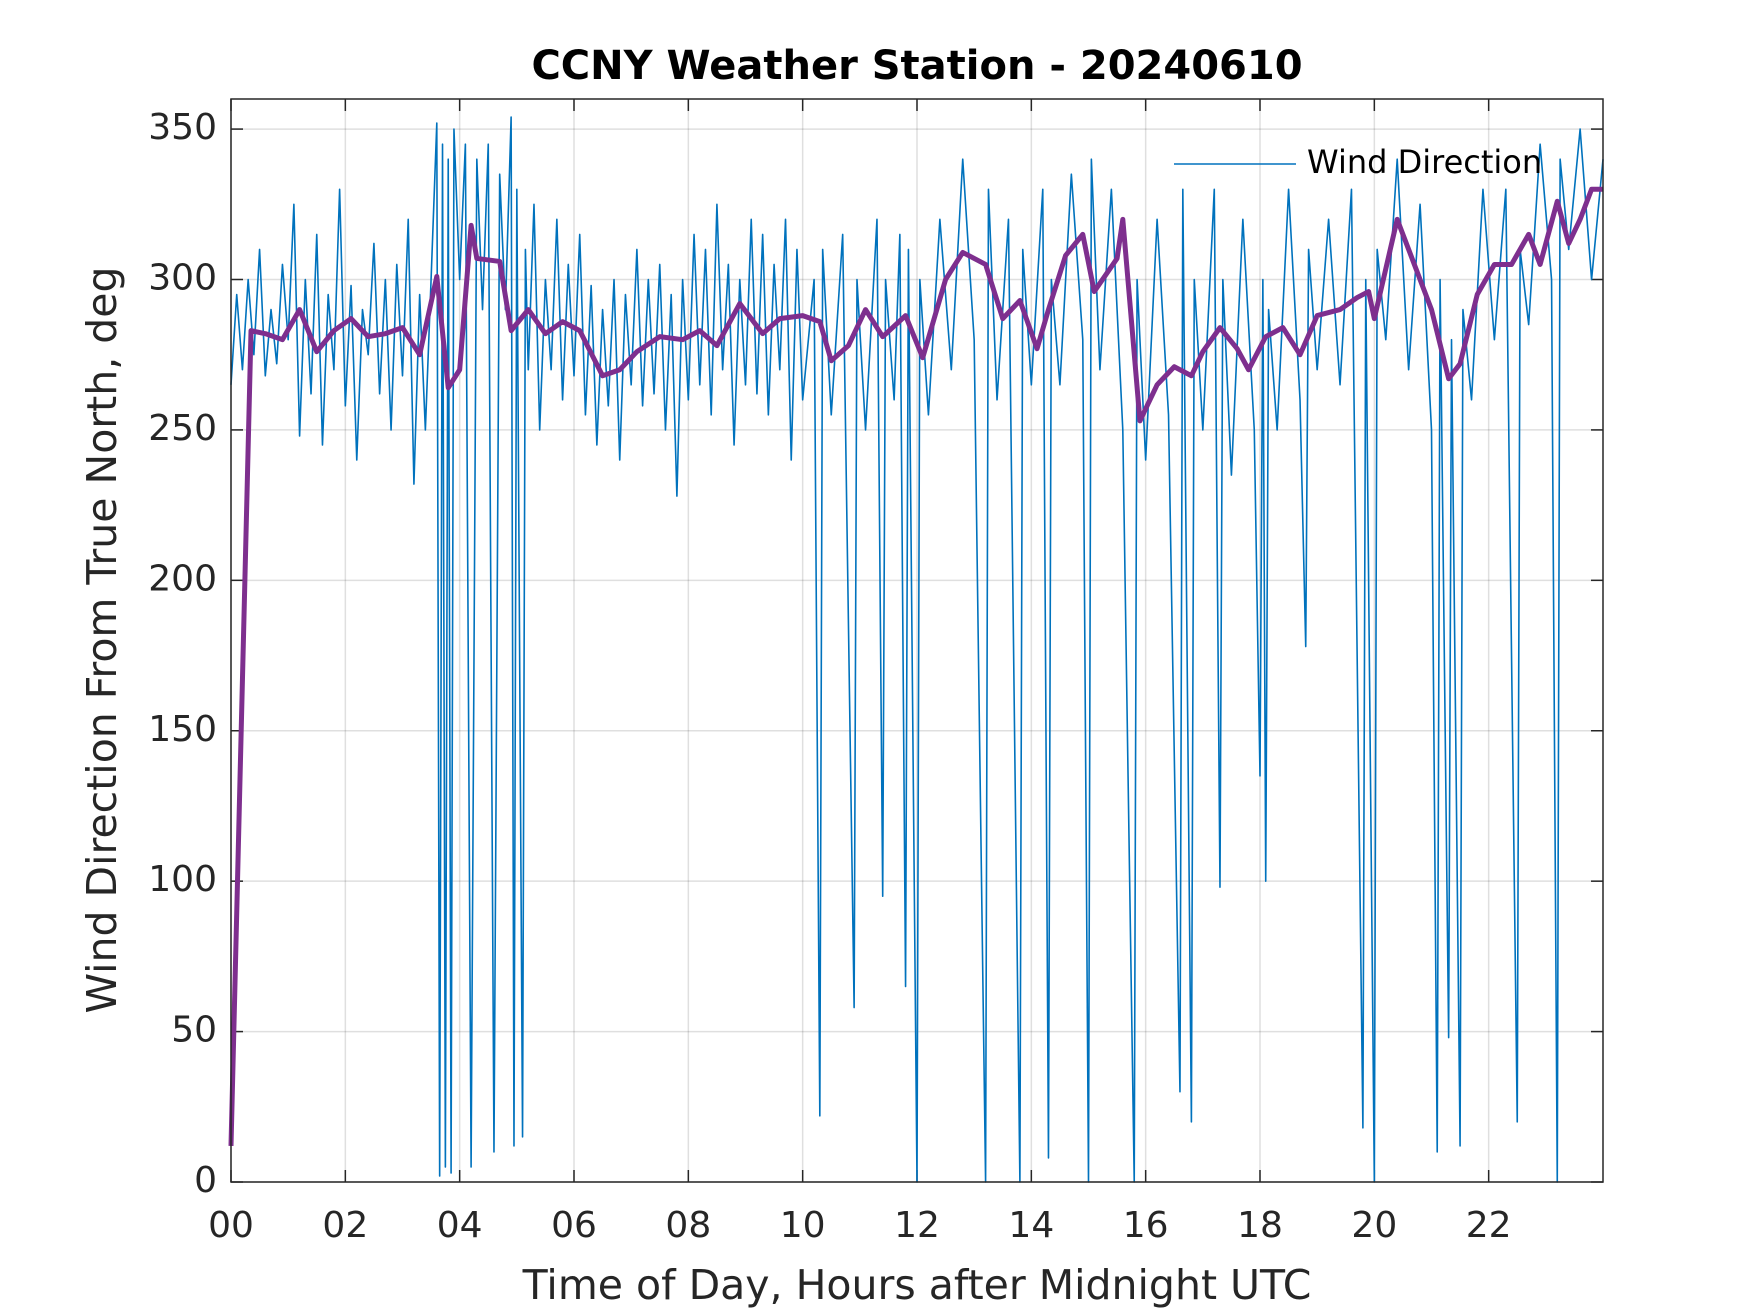 This screenshot has width=1750, height=1313. I want to click on y-tick-label: 250, so click(182, 428).